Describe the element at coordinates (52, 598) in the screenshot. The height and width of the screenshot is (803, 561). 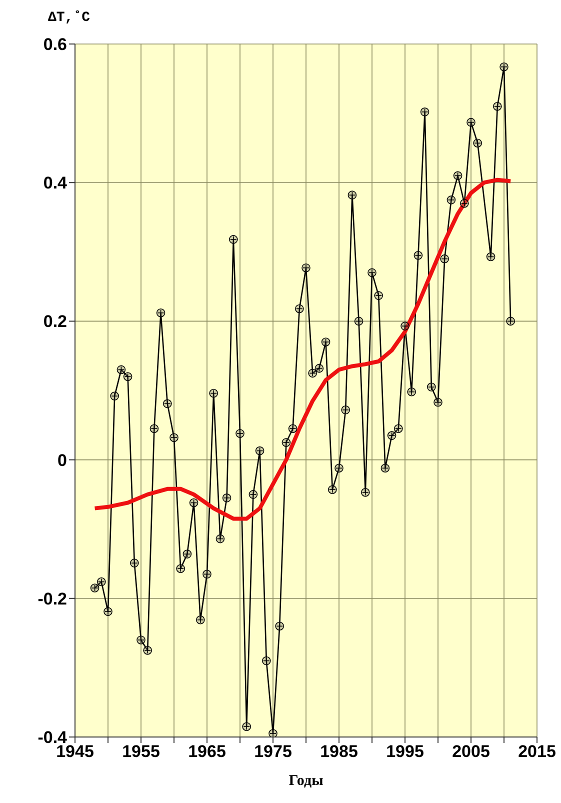
I see `y-tick-label: -0.2` at that location.